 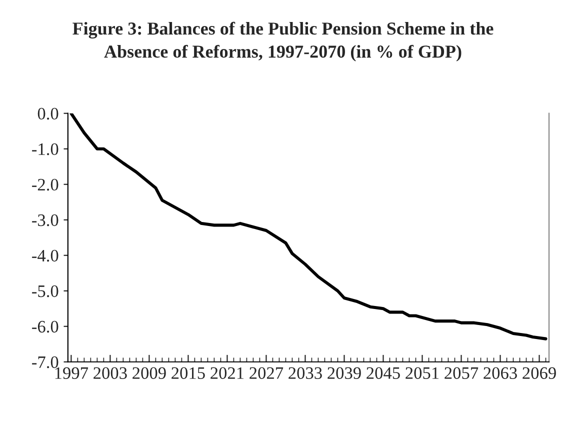 I want to click on y-tick-label: -7.0, so click(x=45, y=362).